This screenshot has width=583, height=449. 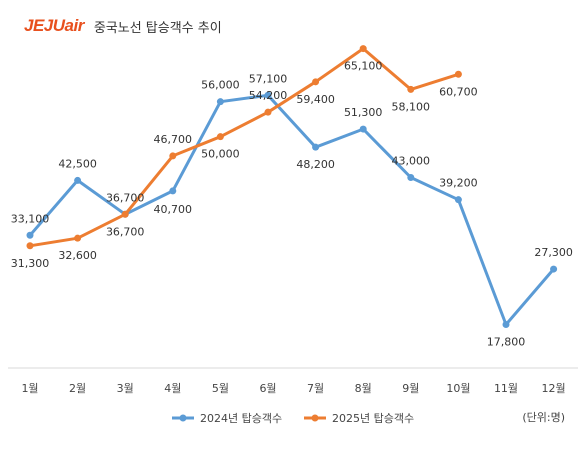 What do you see at coordinates (77, 388) in the screenshot?
I see `x-tick-label: 2월` at bounding box center [77, 388].